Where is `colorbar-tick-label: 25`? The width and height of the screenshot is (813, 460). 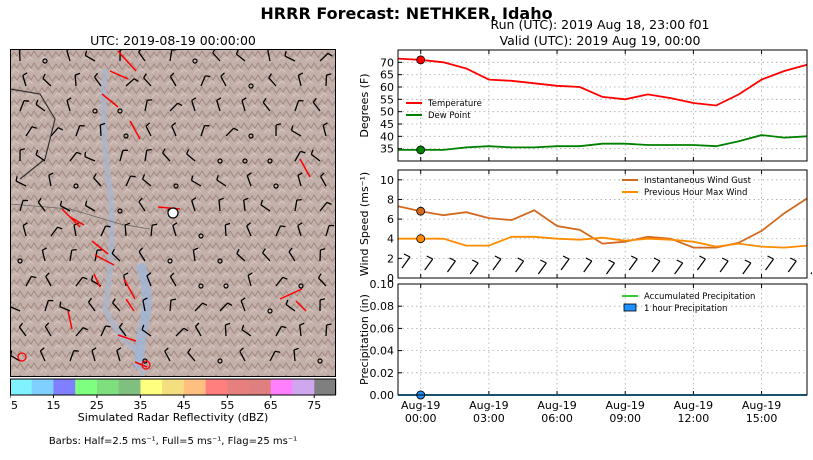
colorbar-tick-label: 25 is located at coordinates (97, 405).